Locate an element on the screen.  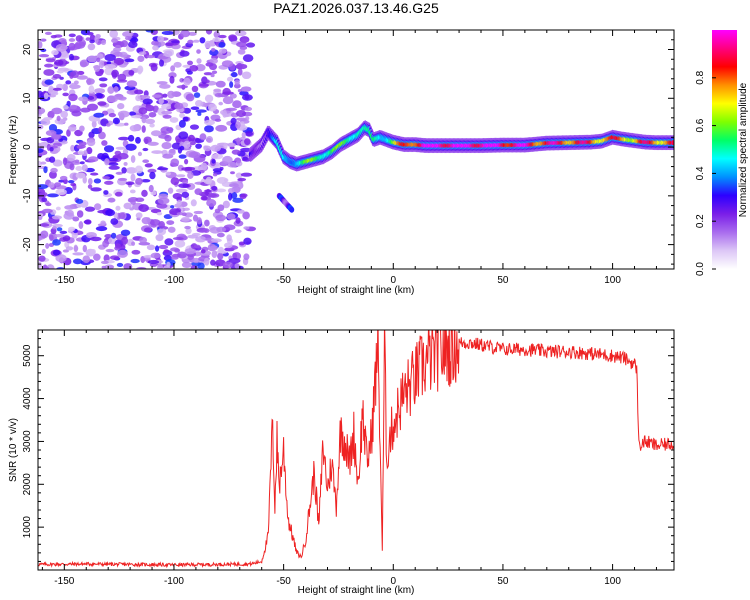
snr-y-tick-label: 4000 is located at coordinates (27, 398).